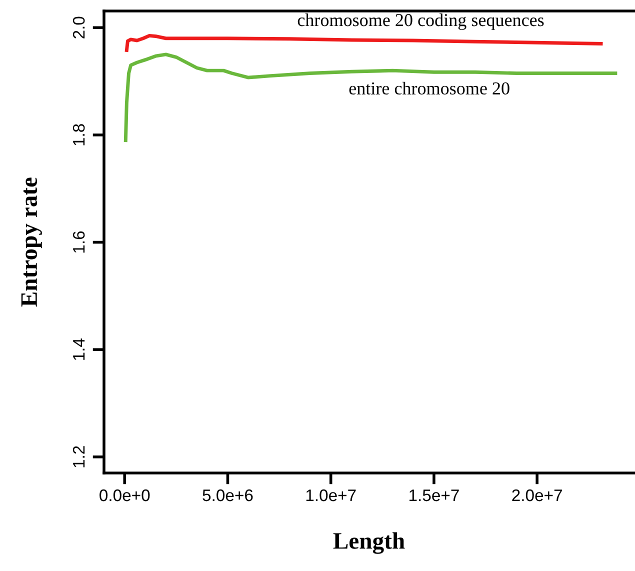 The width and height of the screenshot is (635, 571). I want to click on y-axis-title: Entropy rate, so click(31, 242).